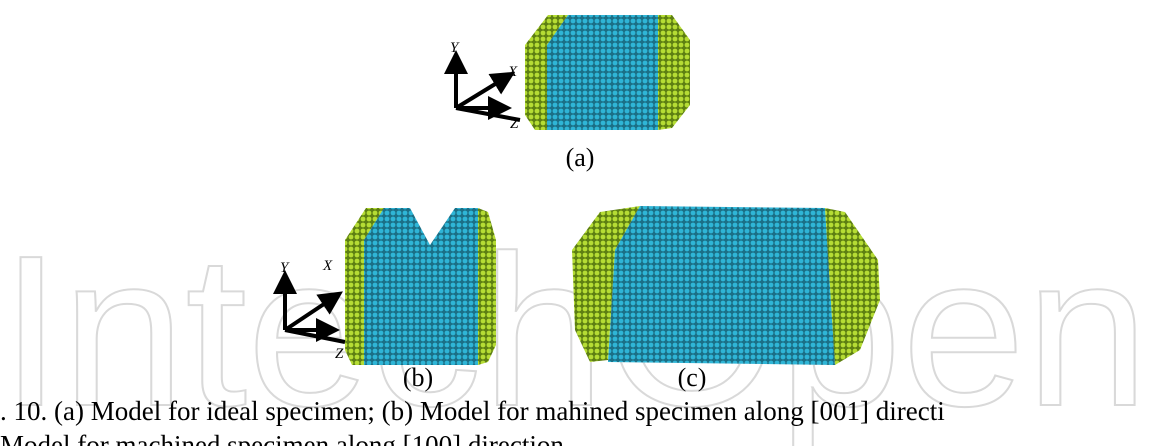 Image resolution: width=1149 pixels, height=446 pixels. What do you see at coordinates (580, 157) in the screenshot?
I see `panel-label: (a)` at bounding box center [580, 157].